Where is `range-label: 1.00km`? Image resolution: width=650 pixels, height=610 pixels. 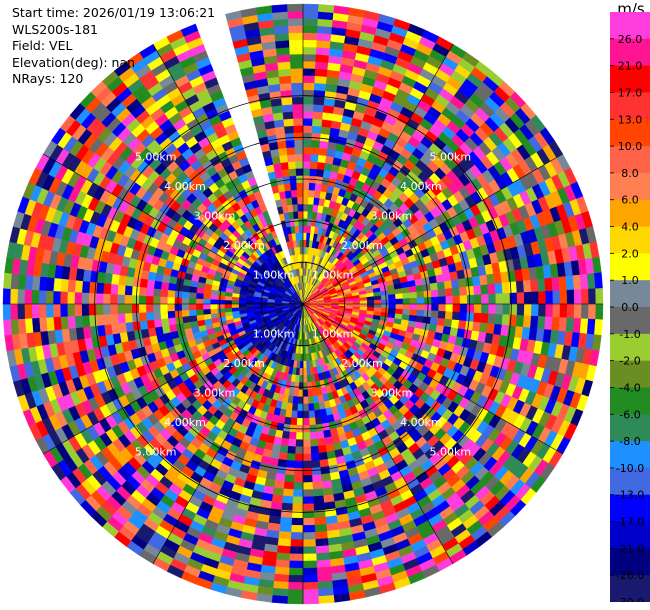
range-label: 1.00km is located at coordinates (333, 334).